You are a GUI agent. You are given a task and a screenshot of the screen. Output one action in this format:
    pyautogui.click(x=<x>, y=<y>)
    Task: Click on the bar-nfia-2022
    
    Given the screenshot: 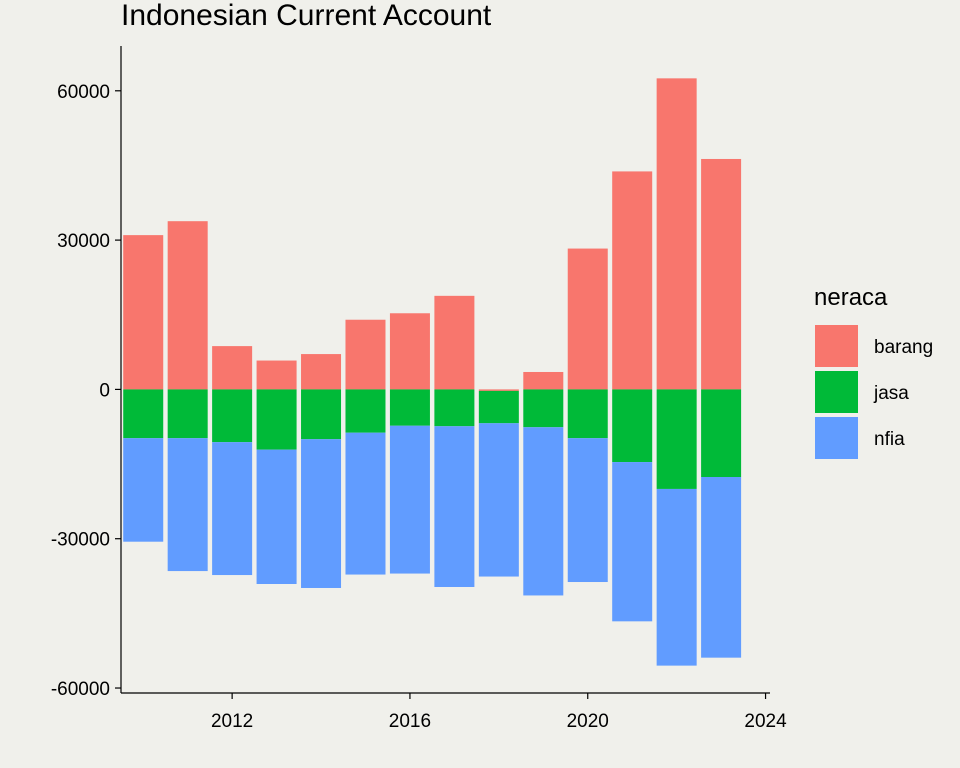 What is the action you would take?
    pyautogui.click(x=676, y=577)
    